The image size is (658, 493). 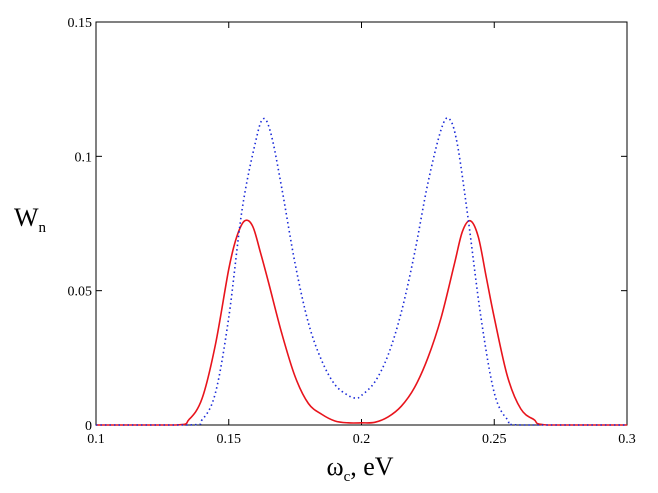 I want to click on x-axis-label: ωc, eV, so click(x=359, y=468).